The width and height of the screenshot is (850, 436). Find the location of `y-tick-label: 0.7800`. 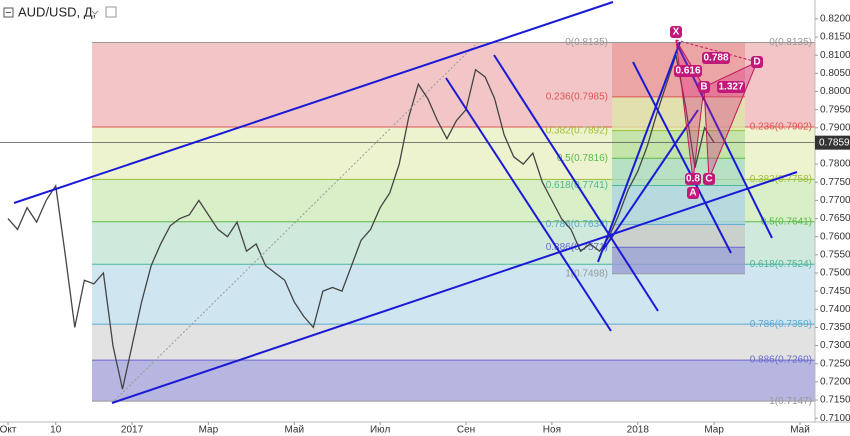

y-tick-label: 0.7800 is located at coordinates (835, 164).